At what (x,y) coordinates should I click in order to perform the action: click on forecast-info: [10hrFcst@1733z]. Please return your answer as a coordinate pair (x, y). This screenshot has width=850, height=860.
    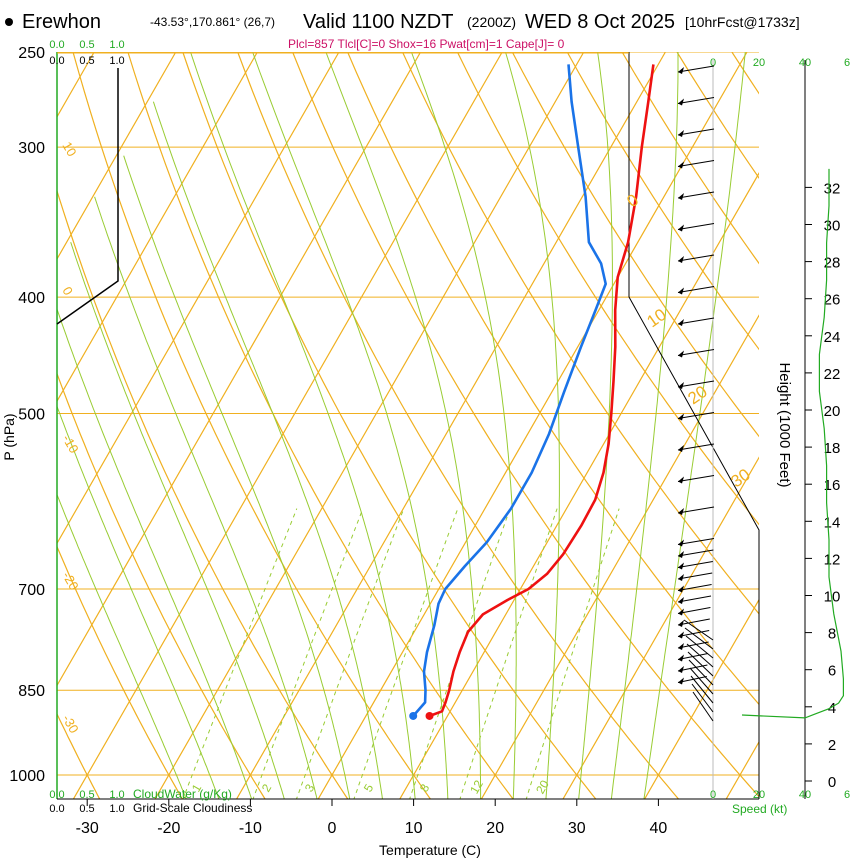
    Looking at the image, I should click on (742, 22).